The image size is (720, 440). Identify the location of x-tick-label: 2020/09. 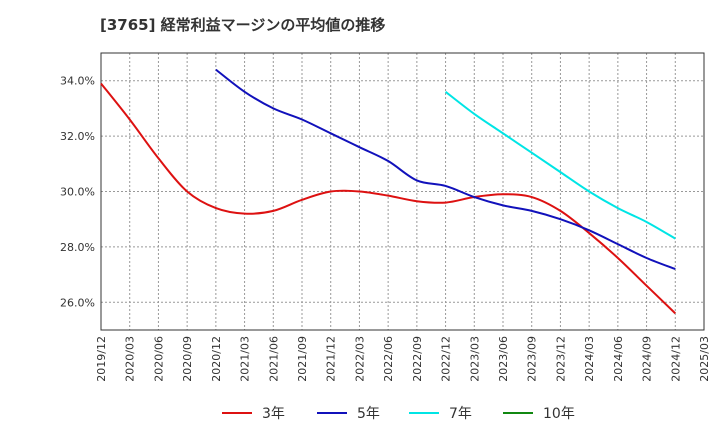
(187, 359).